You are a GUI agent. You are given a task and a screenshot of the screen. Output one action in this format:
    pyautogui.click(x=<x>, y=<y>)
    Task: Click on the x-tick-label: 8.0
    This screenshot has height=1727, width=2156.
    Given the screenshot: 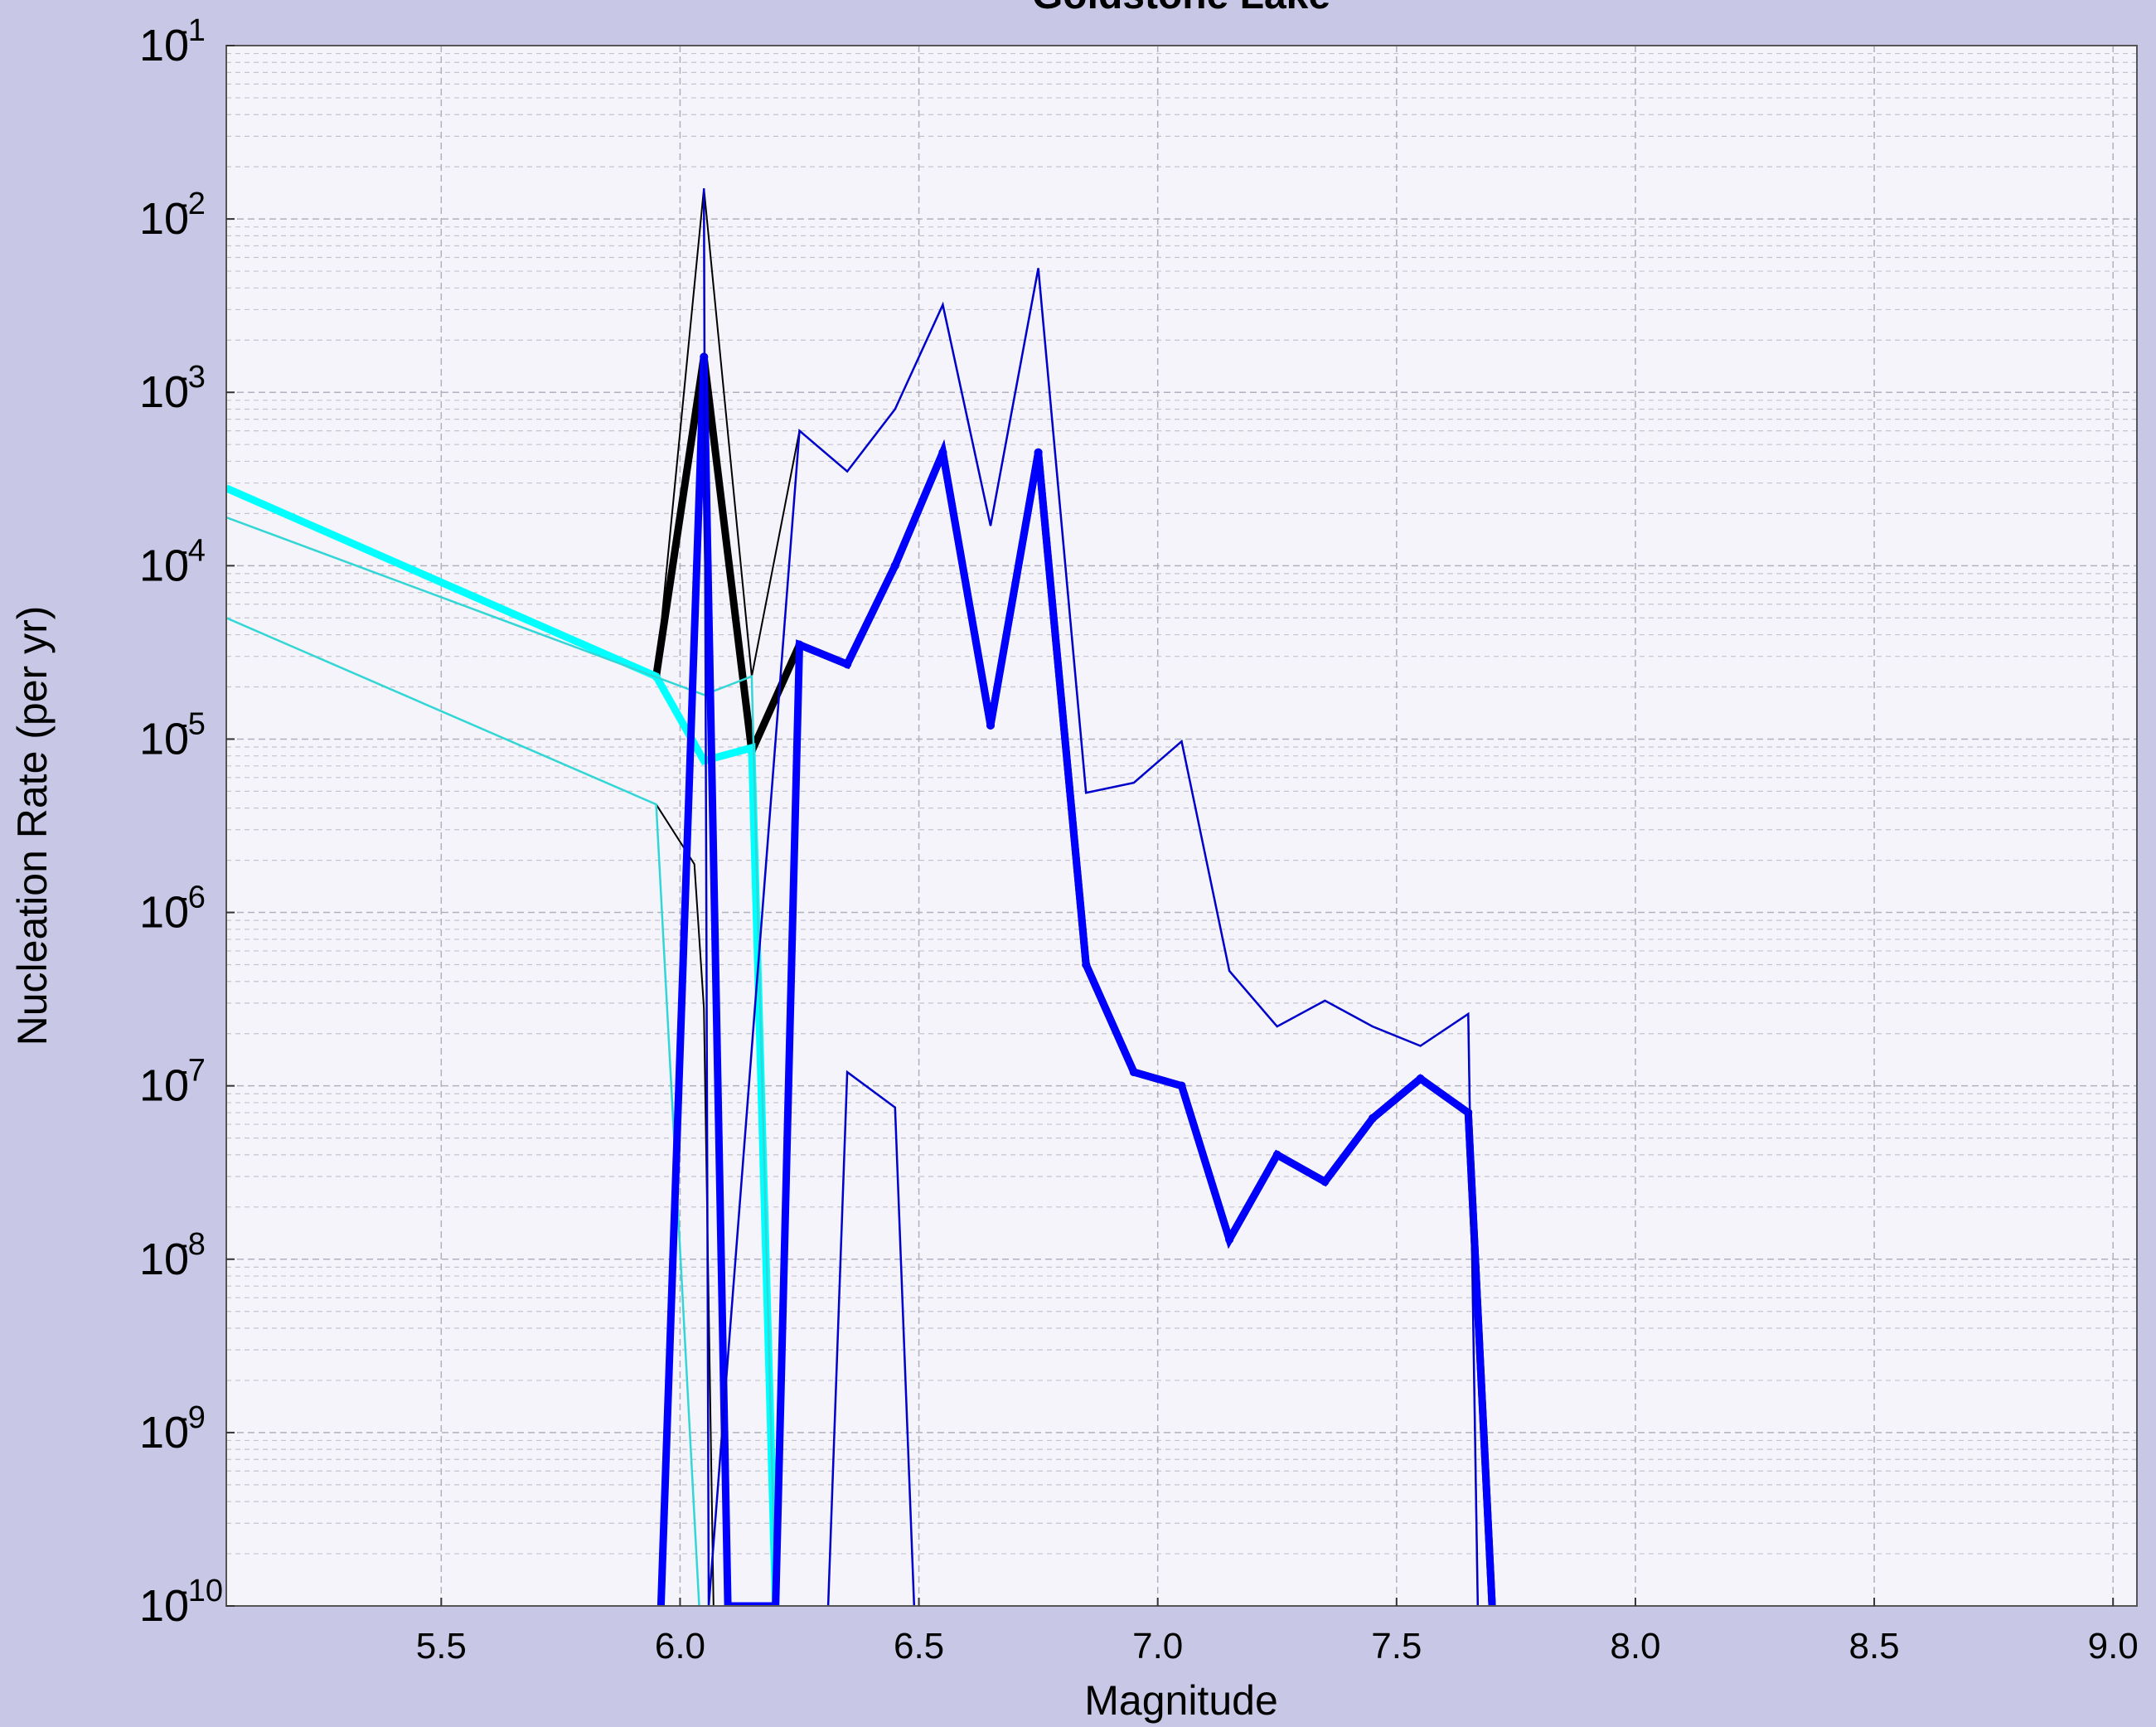 What is the action you would take?
    pyautogui.click(x=1635, y=1646)
    